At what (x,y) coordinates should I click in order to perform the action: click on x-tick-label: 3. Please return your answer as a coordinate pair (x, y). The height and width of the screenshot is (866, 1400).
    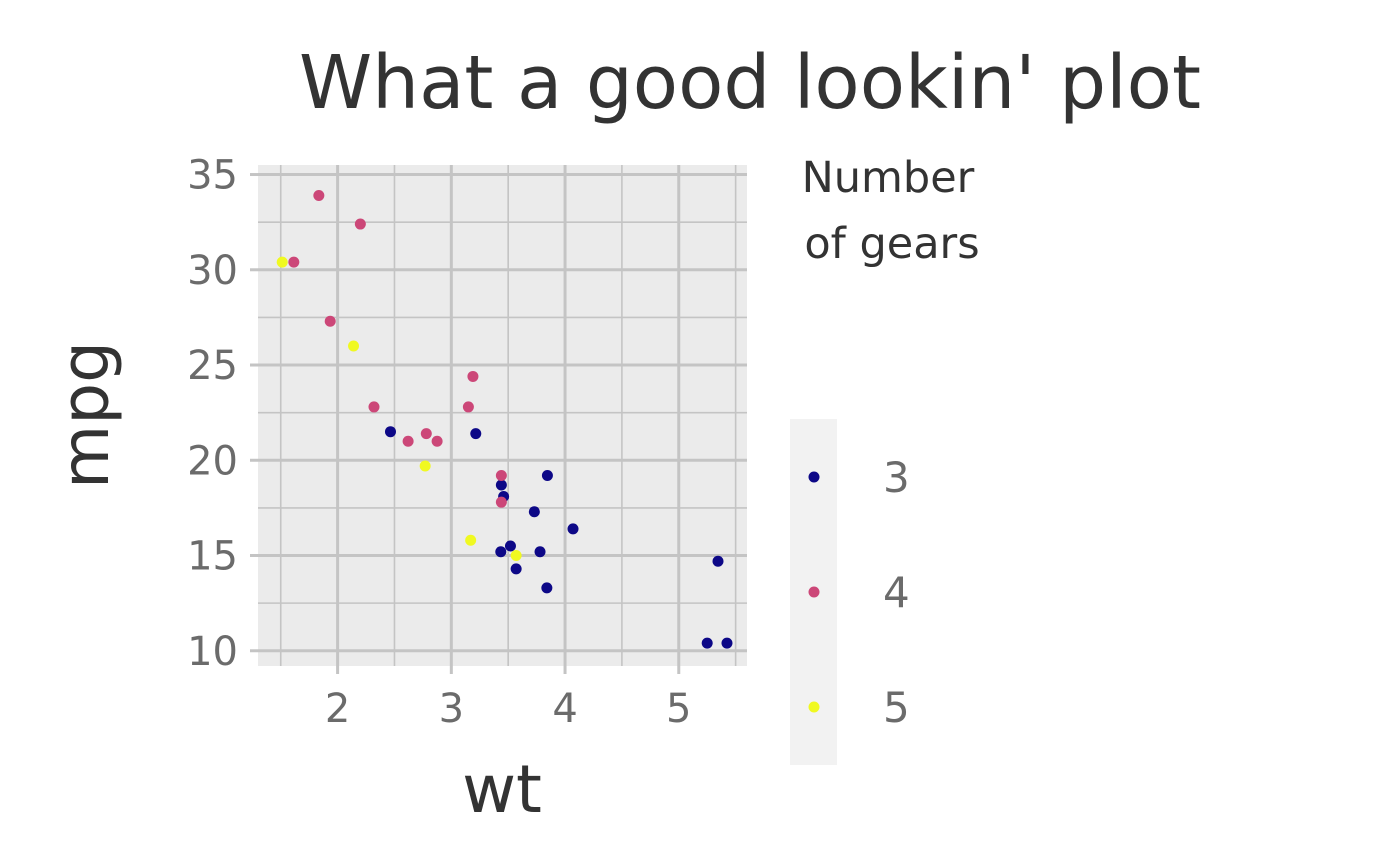
    Looking at the image, I should click on (451, 709).